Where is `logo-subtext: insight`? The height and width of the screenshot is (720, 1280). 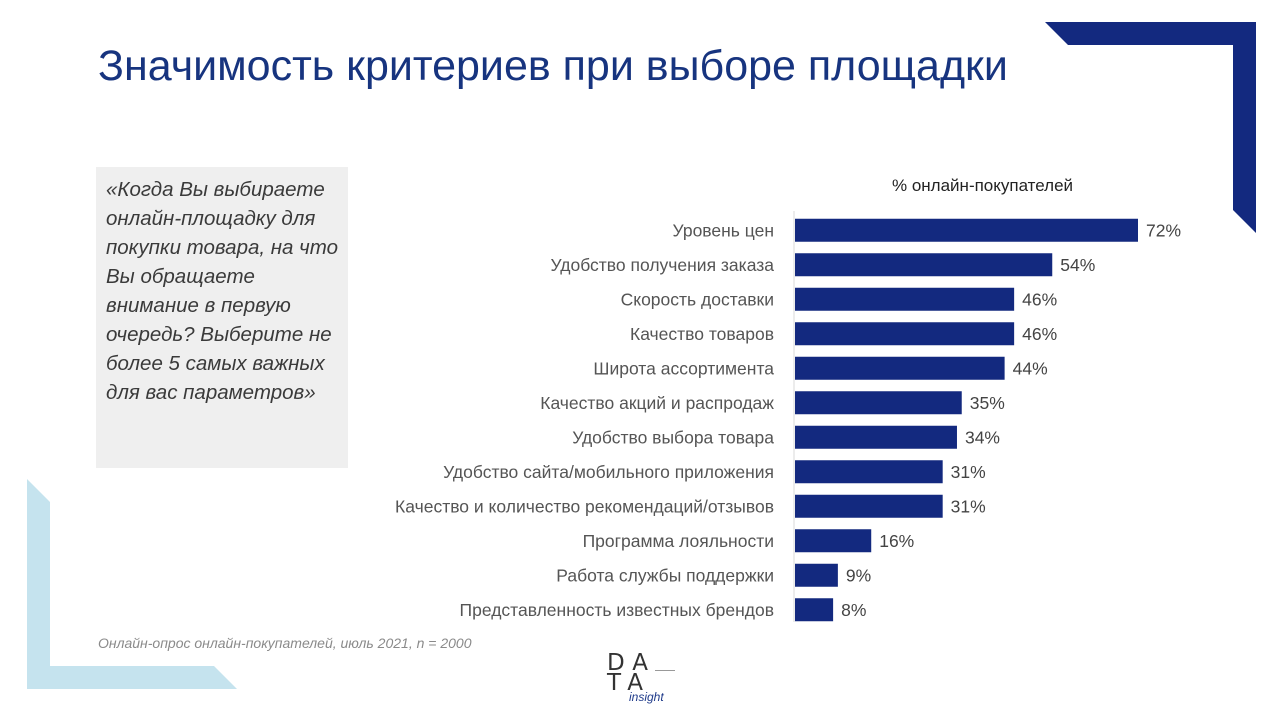 logo-subtext: insight is located at coordinates (646, 697).